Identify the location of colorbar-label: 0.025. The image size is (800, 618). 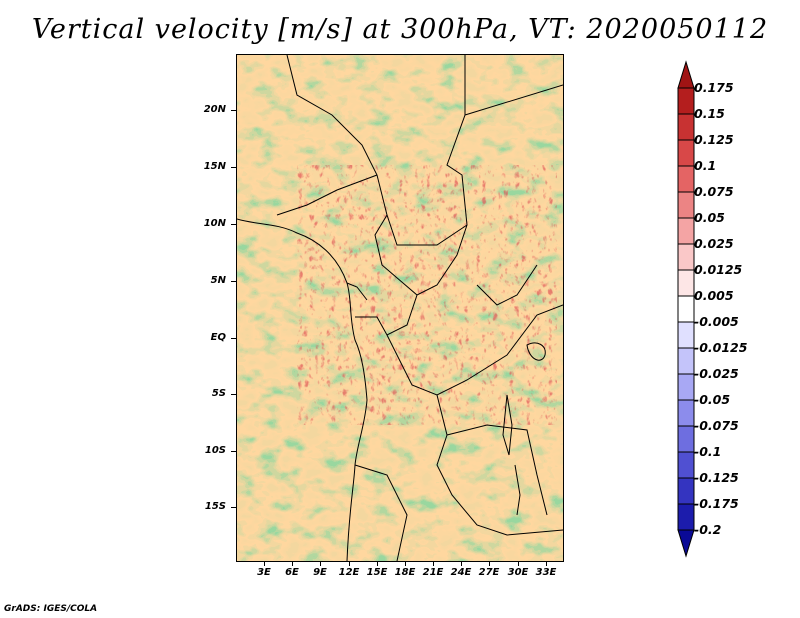
(714, 243).